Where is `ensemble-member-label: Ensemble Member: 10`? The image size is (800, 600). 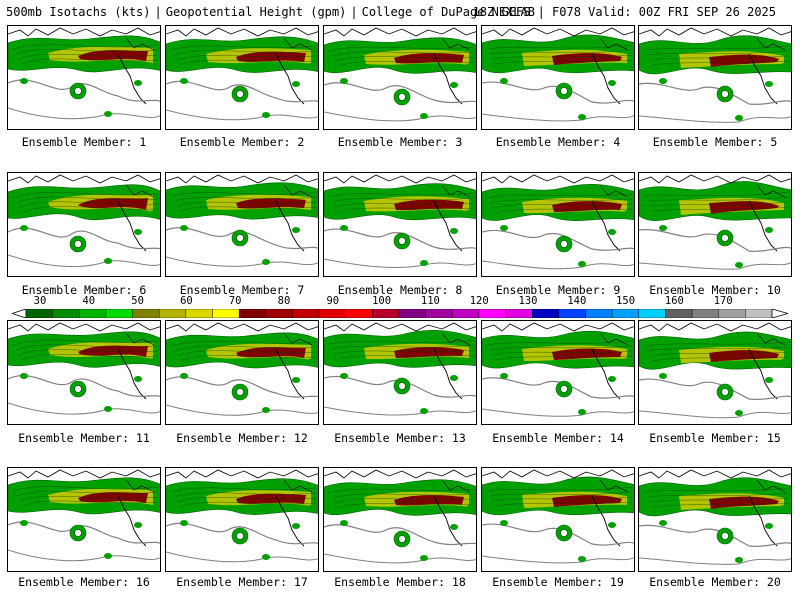
ensemble-member-label: Ensemble Member: 10 is located at coordinates (715, 290).